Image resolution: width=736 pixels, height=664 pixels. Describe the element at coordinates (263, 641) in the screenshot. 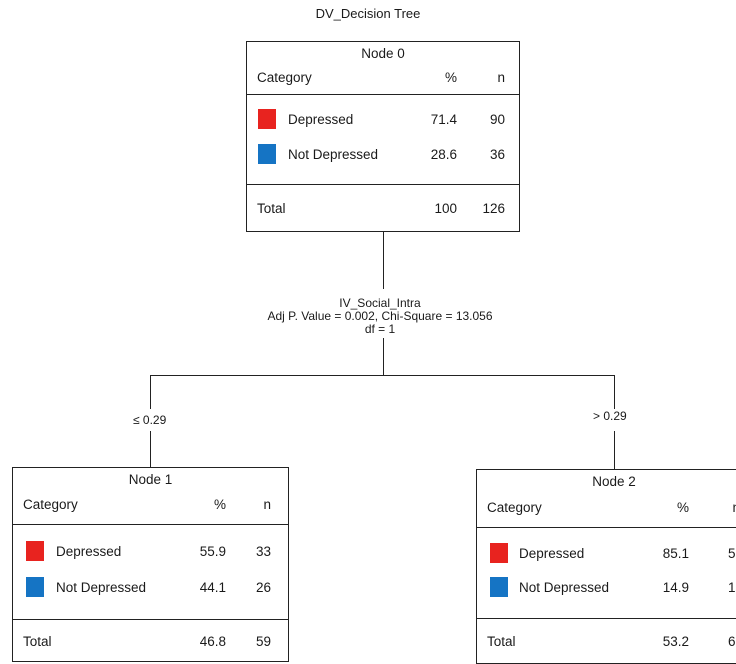

I see `total-n: 59` at that location.